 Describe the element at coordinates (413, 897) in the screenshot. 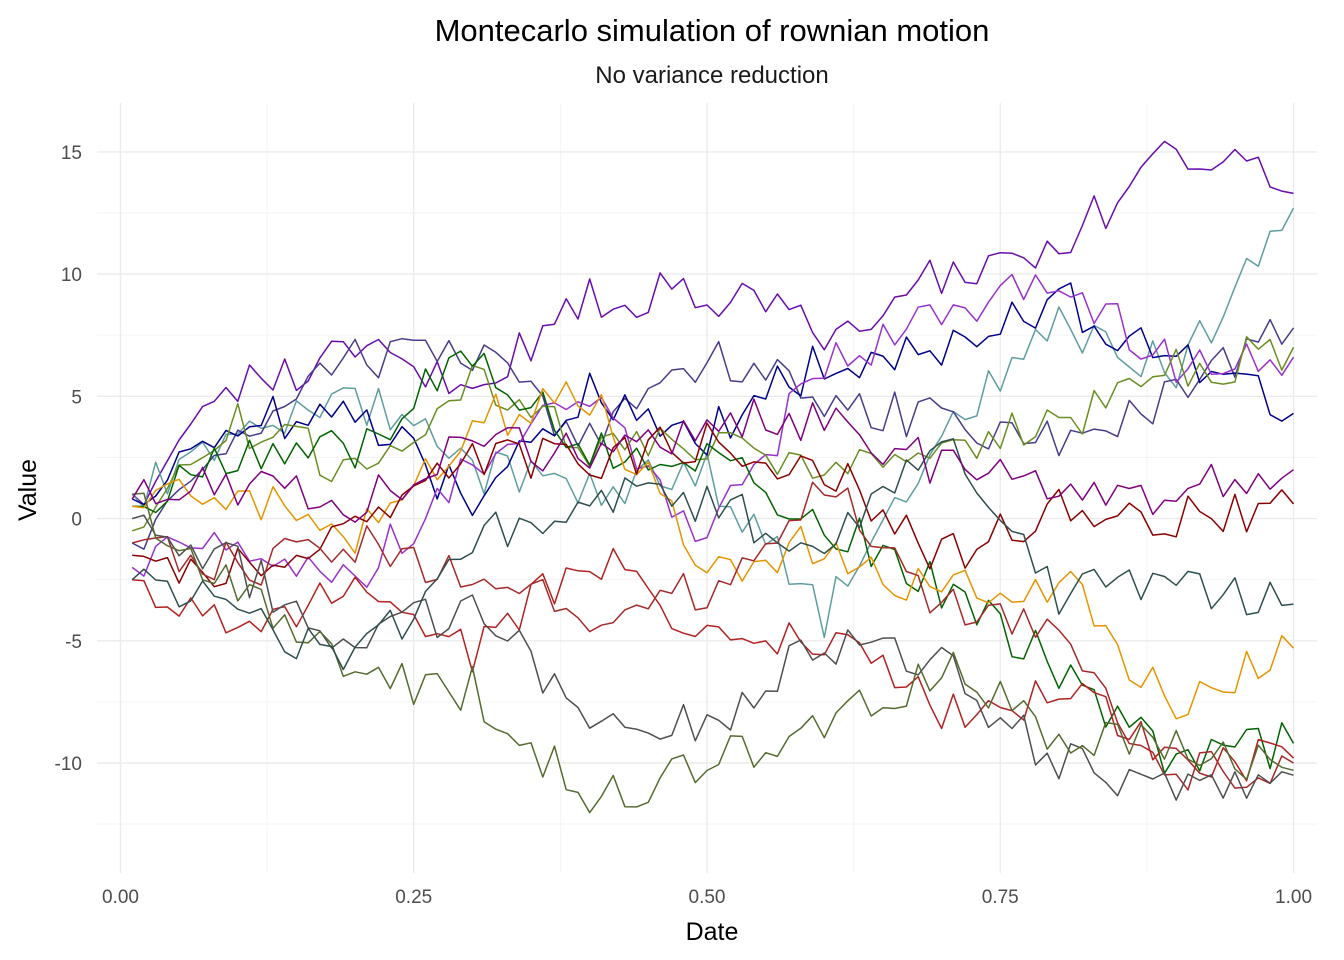

I see `x-tick-label: 0.25` at that location.